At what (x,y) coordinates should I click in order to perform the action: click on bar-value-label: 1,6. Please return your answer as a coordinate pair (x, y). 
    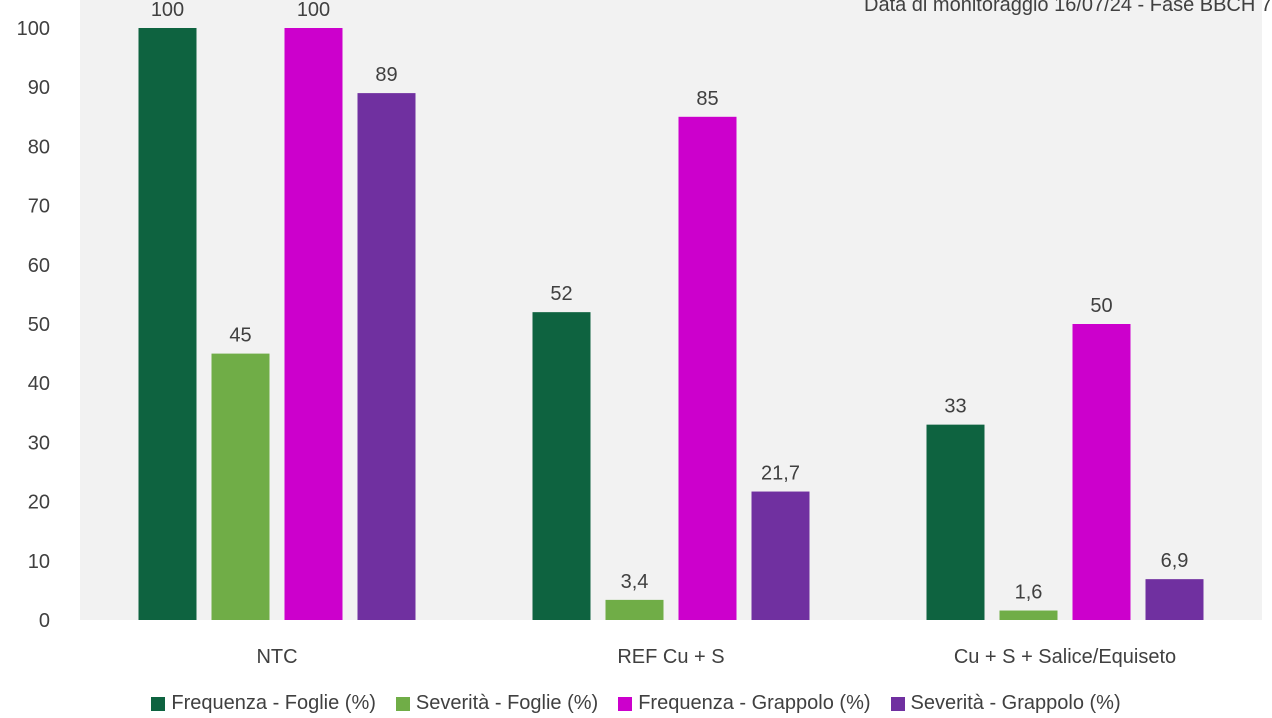
    Looking at the image, I should click on (1029, 593).